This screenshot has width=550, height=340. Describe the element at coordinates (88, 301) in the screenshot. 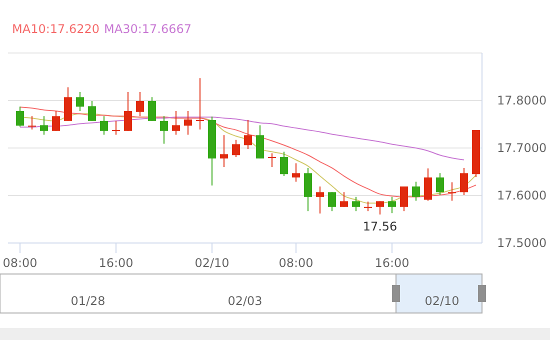

I see `text: 01/28` at that location.